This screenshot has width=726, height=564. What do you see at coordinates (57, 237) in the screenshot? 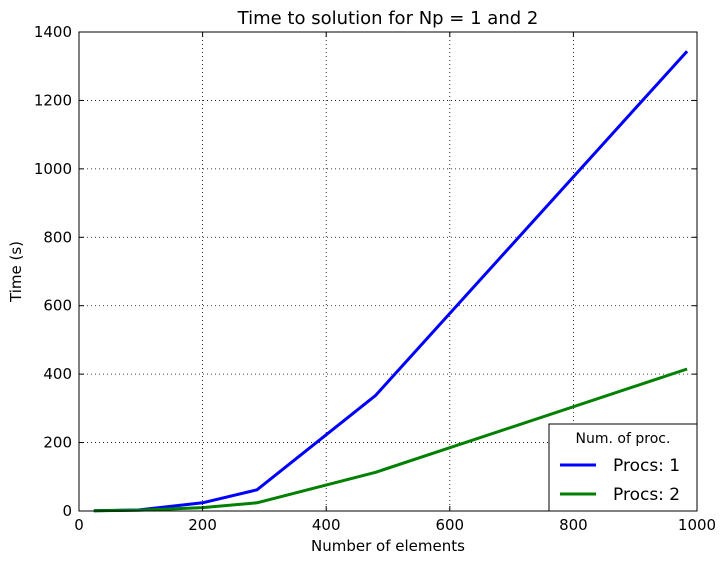
I see `y-tick-label: 800` at bounding box center [57, 237].